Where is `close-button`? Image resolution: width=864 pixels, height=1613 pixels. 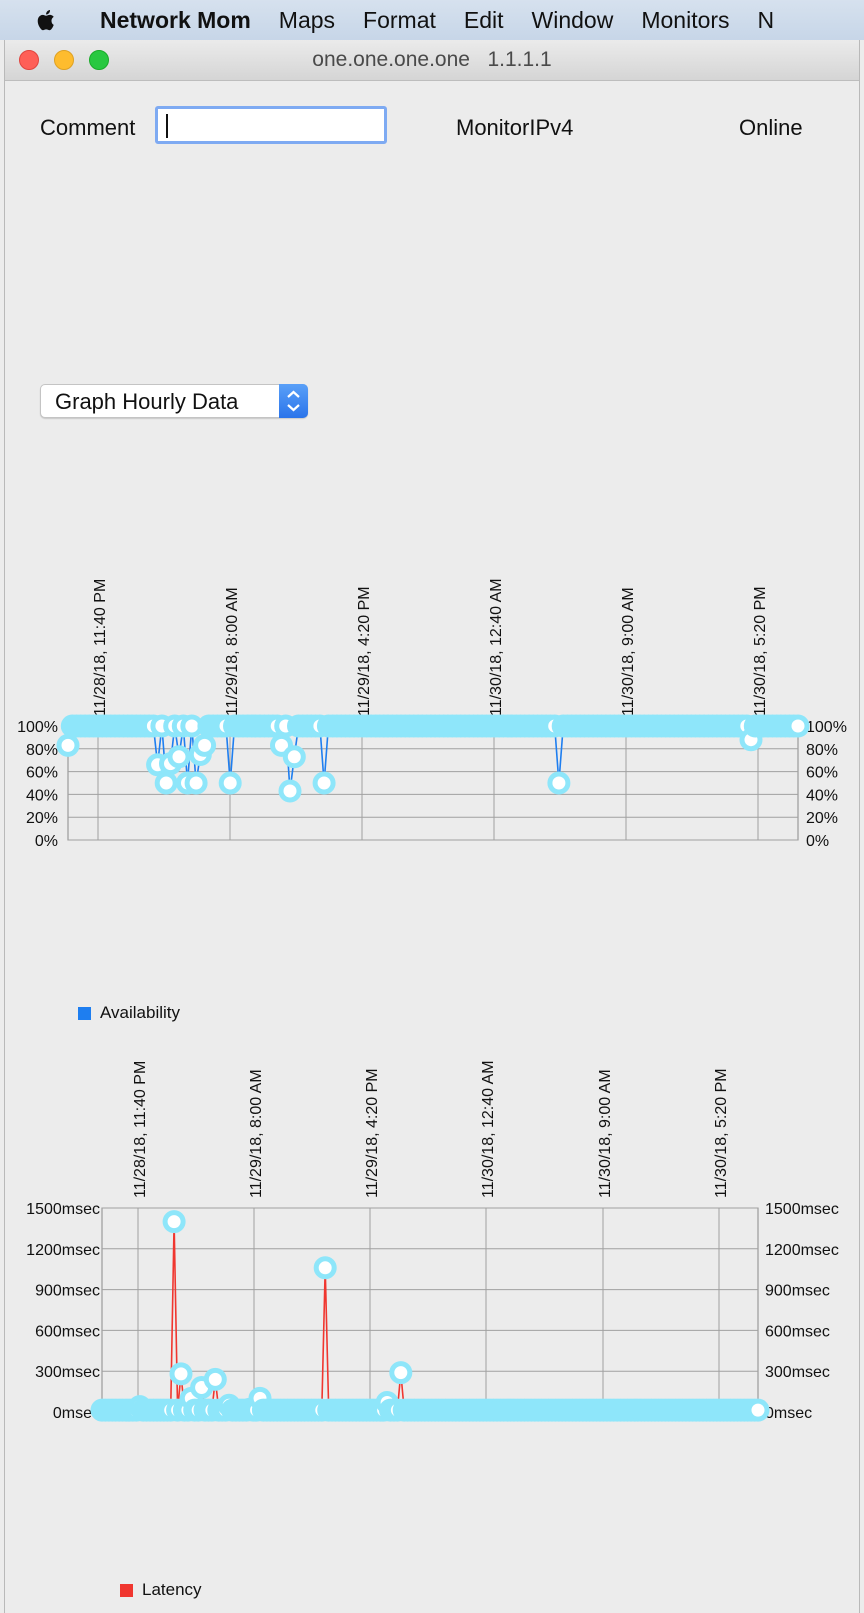 close-button is located at coordinates (29, 60).